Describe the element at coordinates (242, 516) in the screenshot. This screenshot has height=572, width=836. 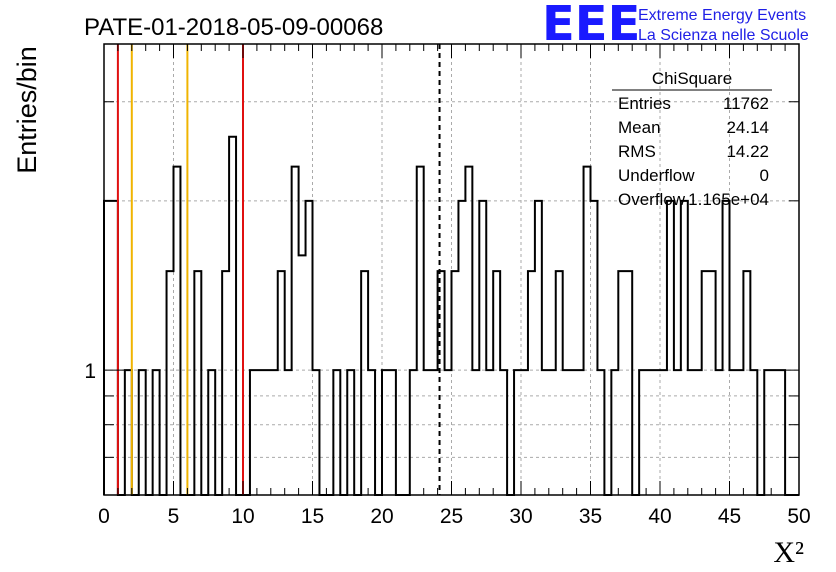
I see `x-tick-label: 10` at that location.